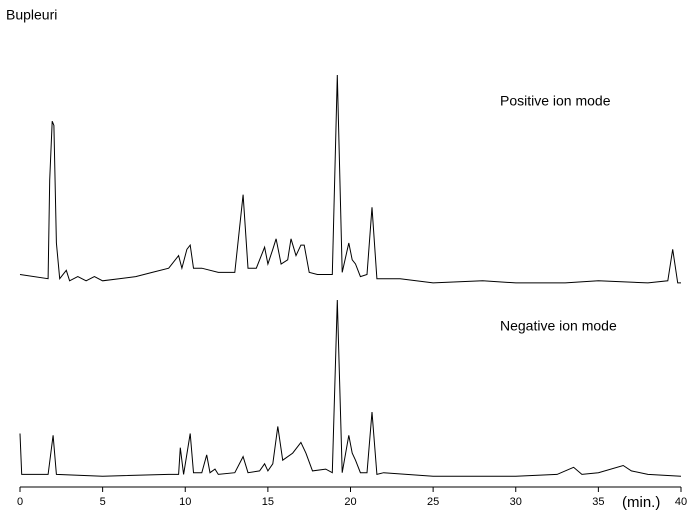 The image size is (700, 525). Describe the element at coordinates (433, 502) in the screenshot. I see `x-tick-label: 25` at that location.